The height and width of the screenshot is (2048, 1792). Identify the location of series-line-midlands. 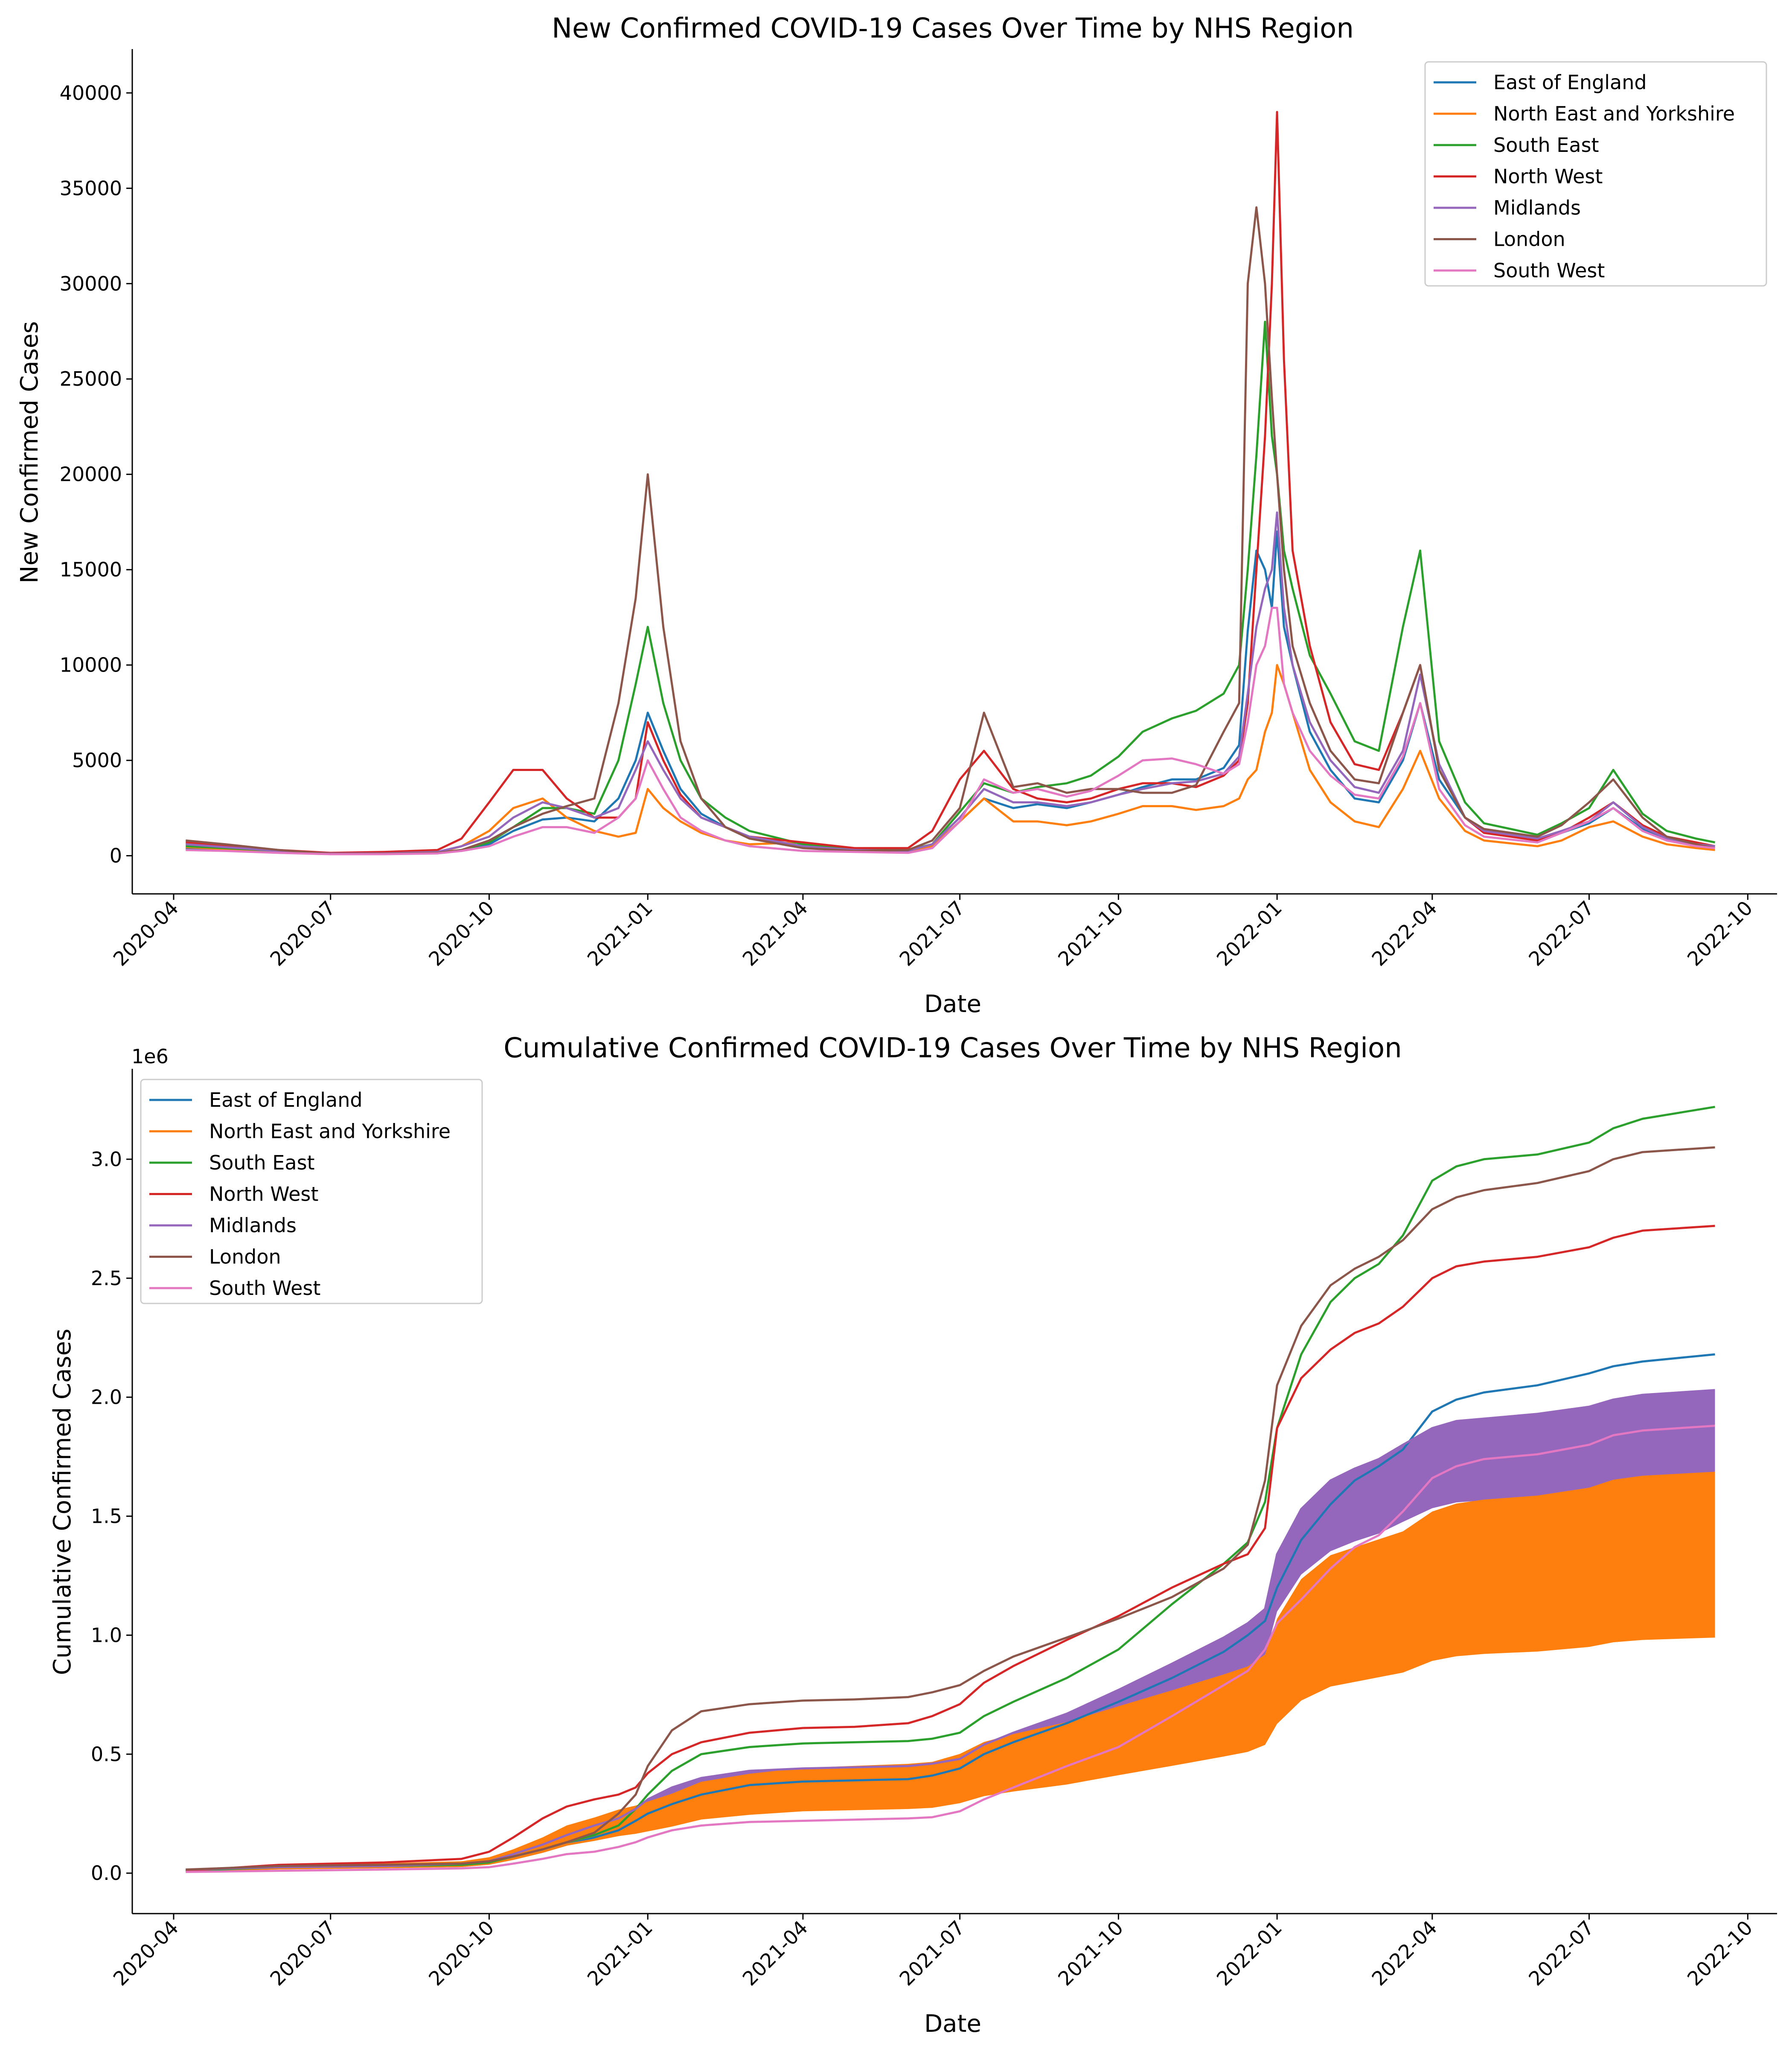
(951, 683).